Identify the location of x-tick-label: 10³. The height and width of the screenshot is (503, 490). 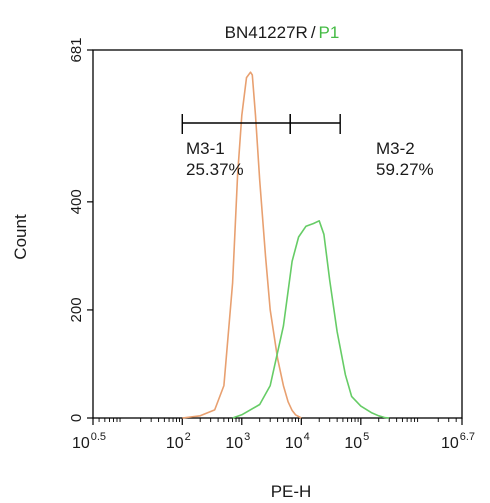
(237, 441).